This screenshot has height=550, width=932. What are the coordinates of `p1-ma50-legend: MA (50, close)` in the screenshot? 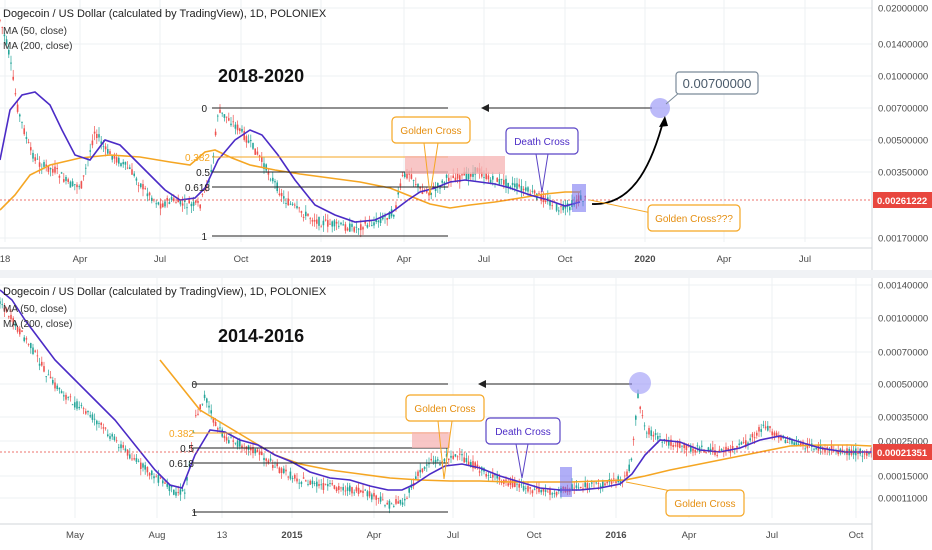 It's located at (35, 31).